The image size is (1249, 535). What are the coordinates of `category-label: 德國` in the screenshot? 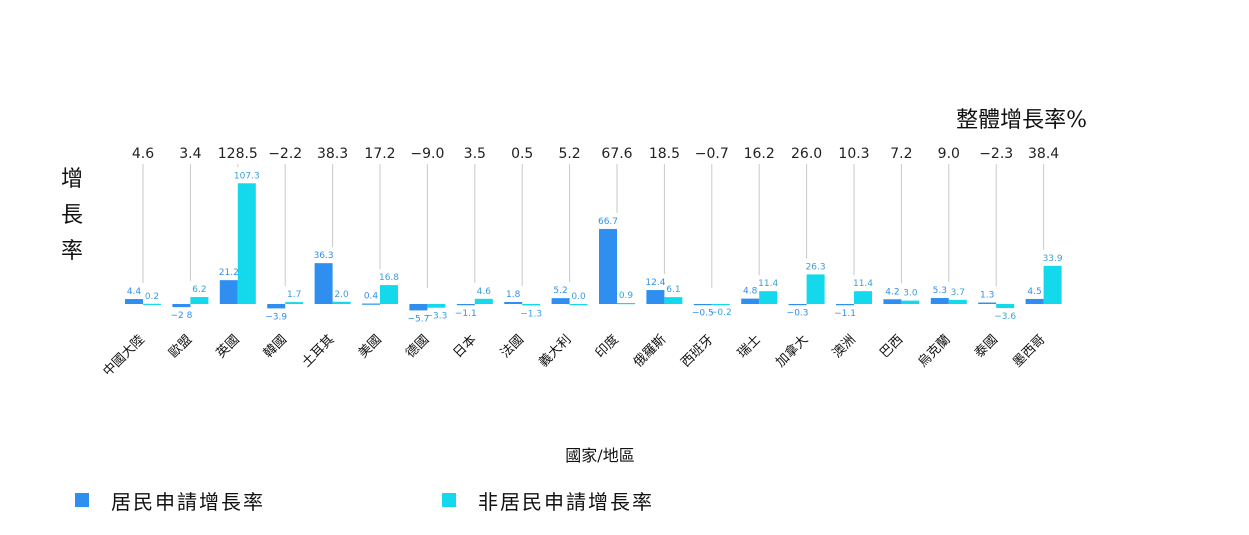 It's located at (417, 346).